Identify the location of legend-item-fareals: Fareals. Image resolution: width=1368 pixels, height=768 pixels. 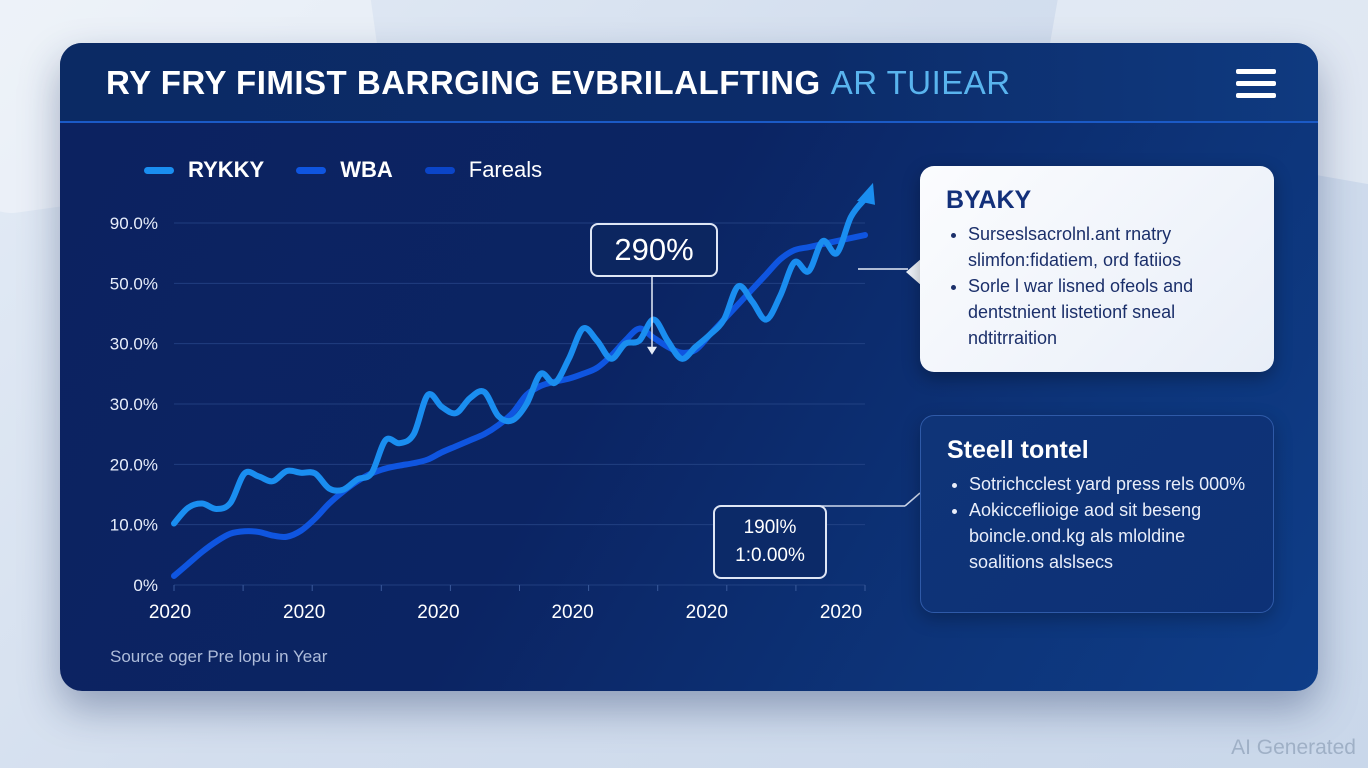
(483, 170).